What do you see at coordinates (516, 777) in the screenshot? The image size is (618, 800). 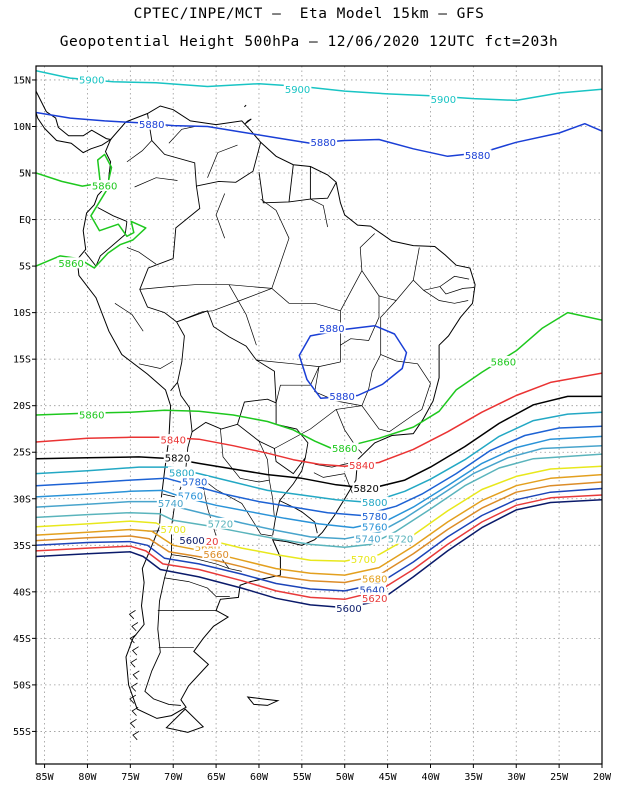 I see `lon-tick-label: 30W` at bounding box center [516, 777].